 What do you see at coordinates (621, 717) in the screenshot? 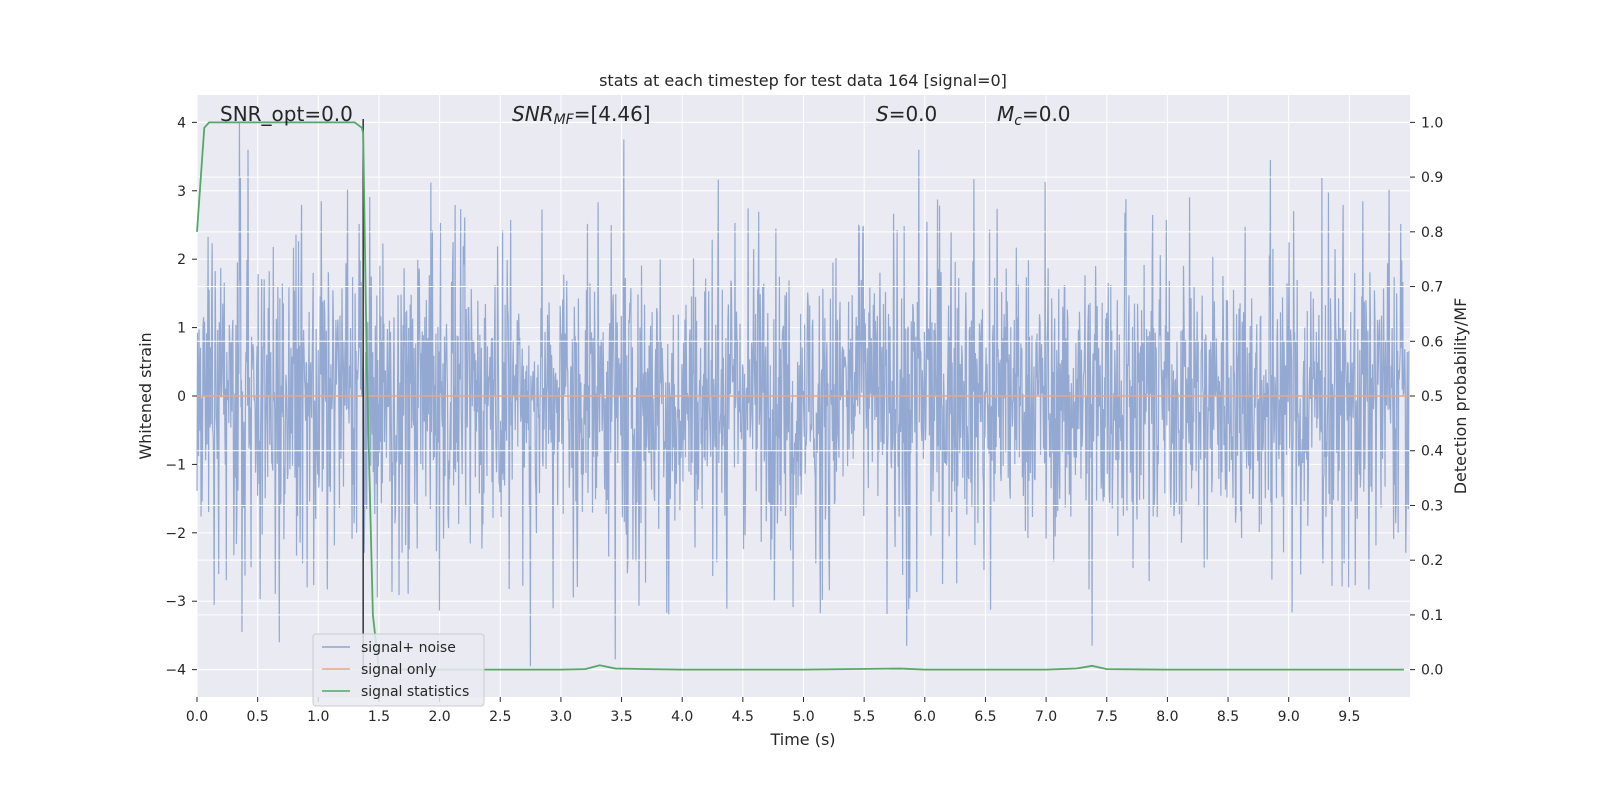
I see `x-tick-label: 3.5` at bounding box center [621, 717].